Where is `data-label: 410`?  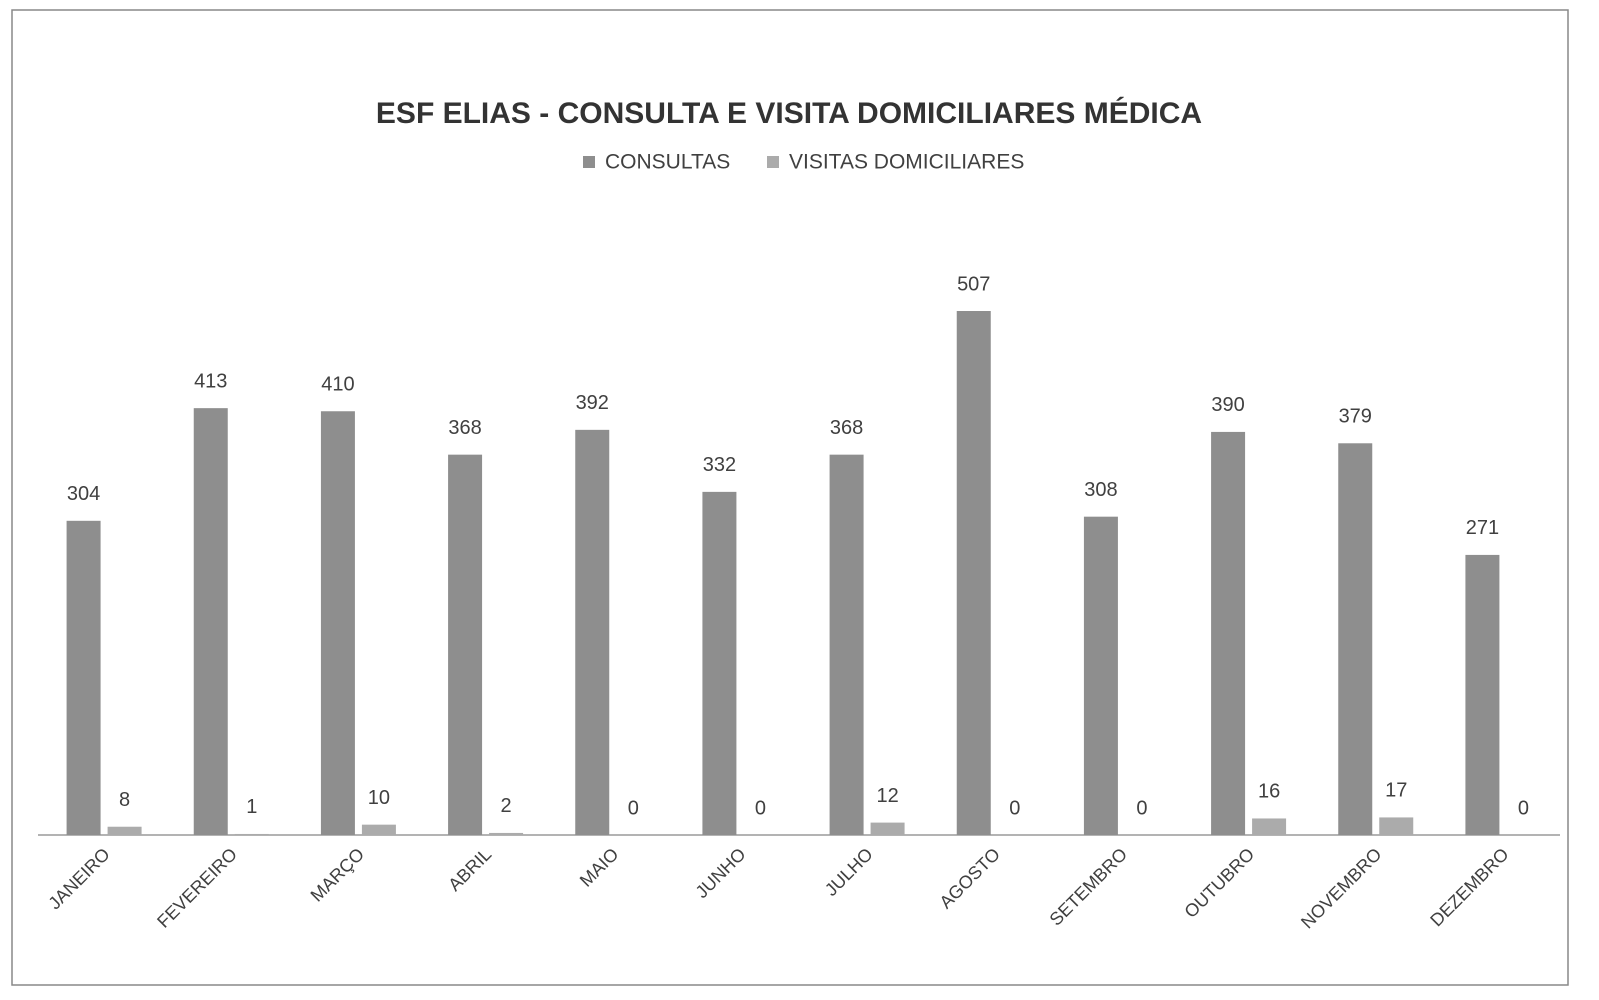
data-label: 410 is located at coordinates (337, 385).